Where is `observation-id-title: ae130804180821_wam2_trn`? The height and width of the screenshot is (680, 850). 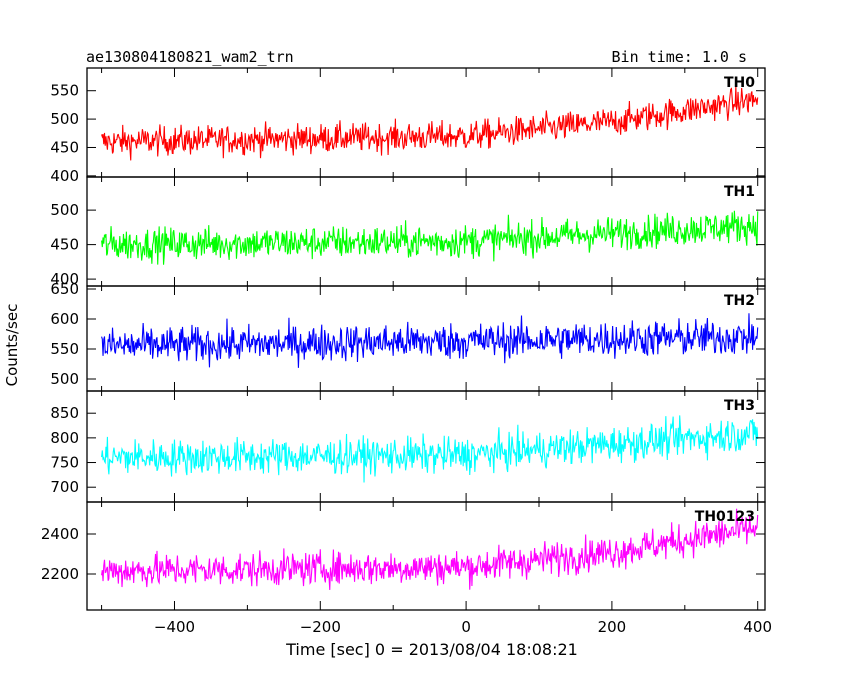
observation-id-title: ae130804180821_wam2_trn is located at coordinates (190, 57).